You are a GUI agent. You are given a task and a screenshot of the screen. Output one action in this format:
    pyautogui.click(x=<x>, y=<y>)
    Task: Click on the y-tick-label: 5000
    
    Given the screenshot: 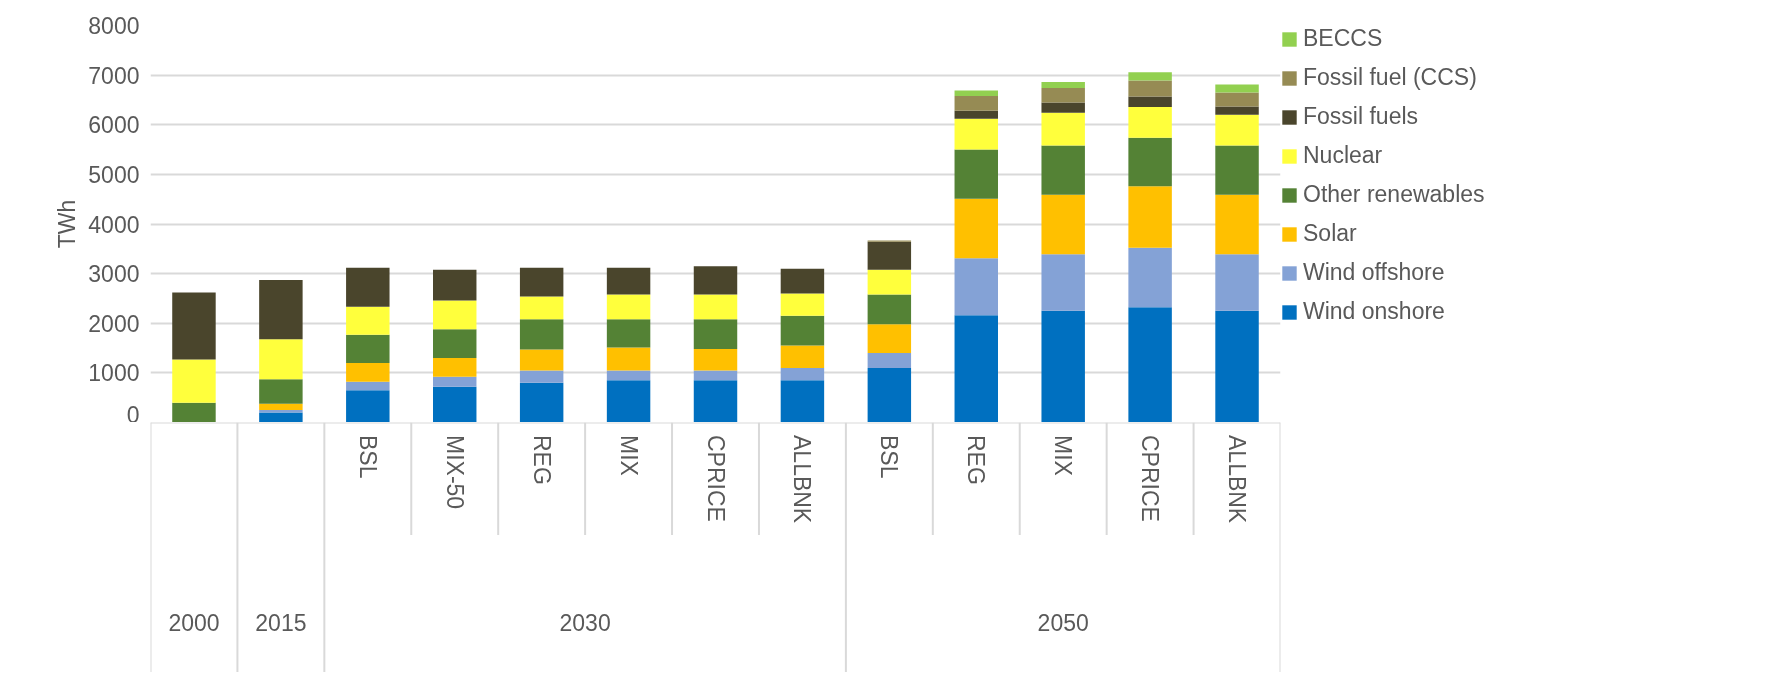 What is the action you would take?
    pyautogui.click(x=114, y=174)
    